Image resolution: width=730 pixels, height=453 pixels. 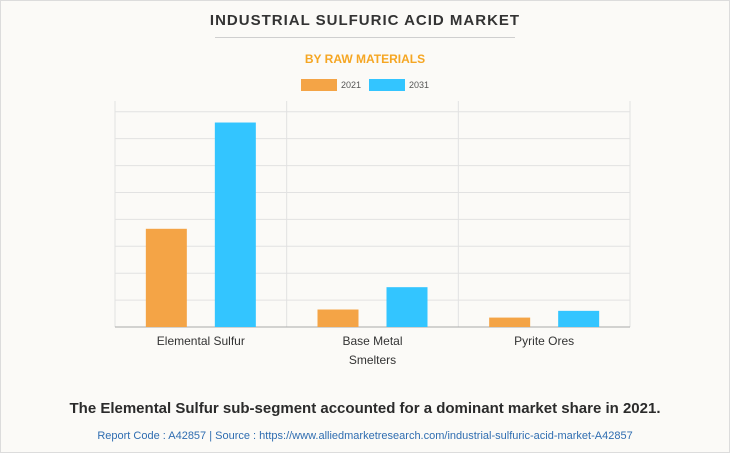 I want to click on title-divider, so click(x=365, y=37).